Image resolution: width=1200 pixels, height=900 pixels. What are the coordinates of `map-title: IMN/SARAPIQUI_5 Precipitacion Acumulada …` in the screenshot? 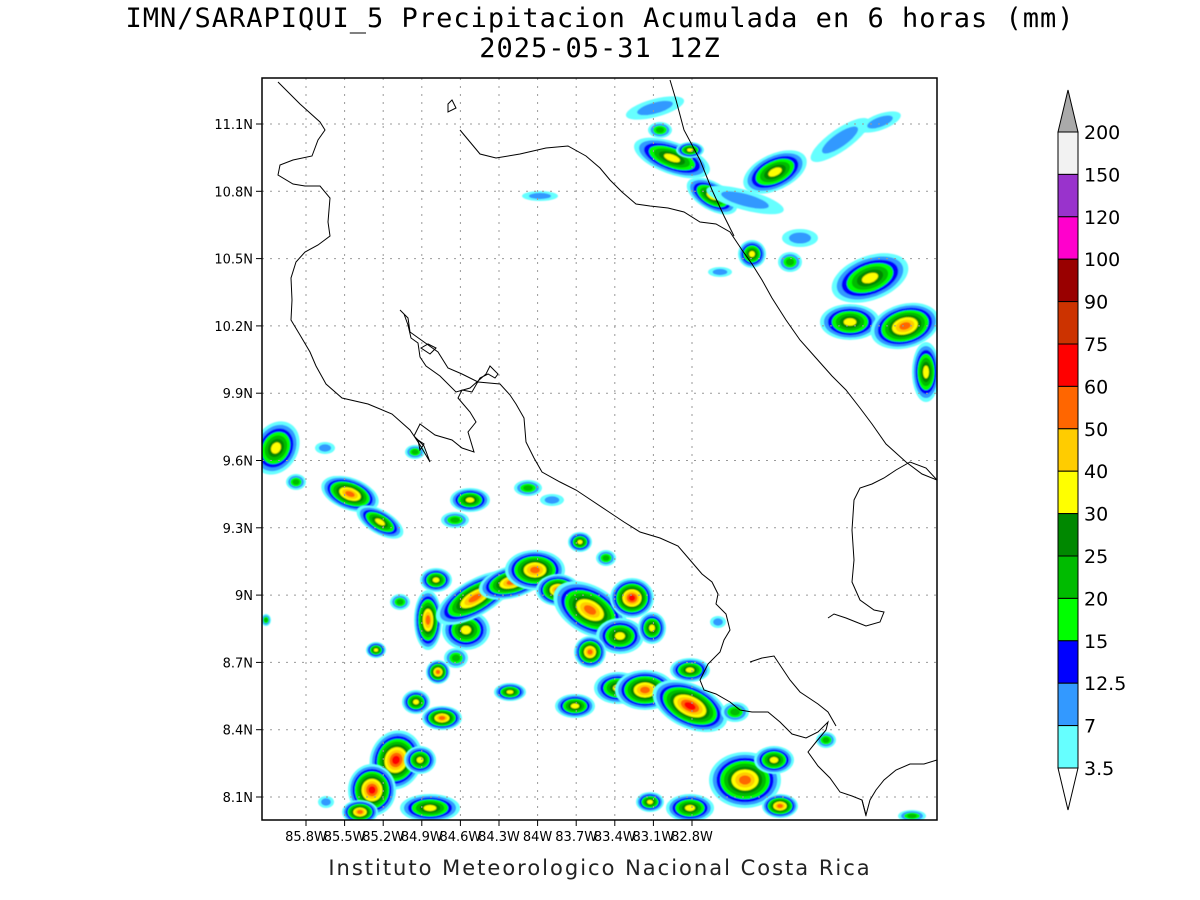 It's located at (600, 34).